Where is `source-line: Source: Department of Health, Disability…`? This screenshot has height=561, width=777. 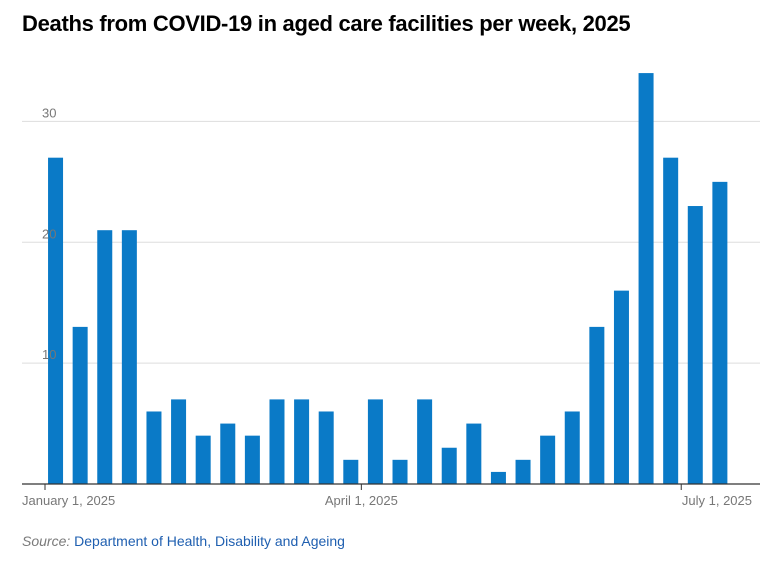 source-line: Source: Department of Health, Disability… is located at coordinates (183, 541).